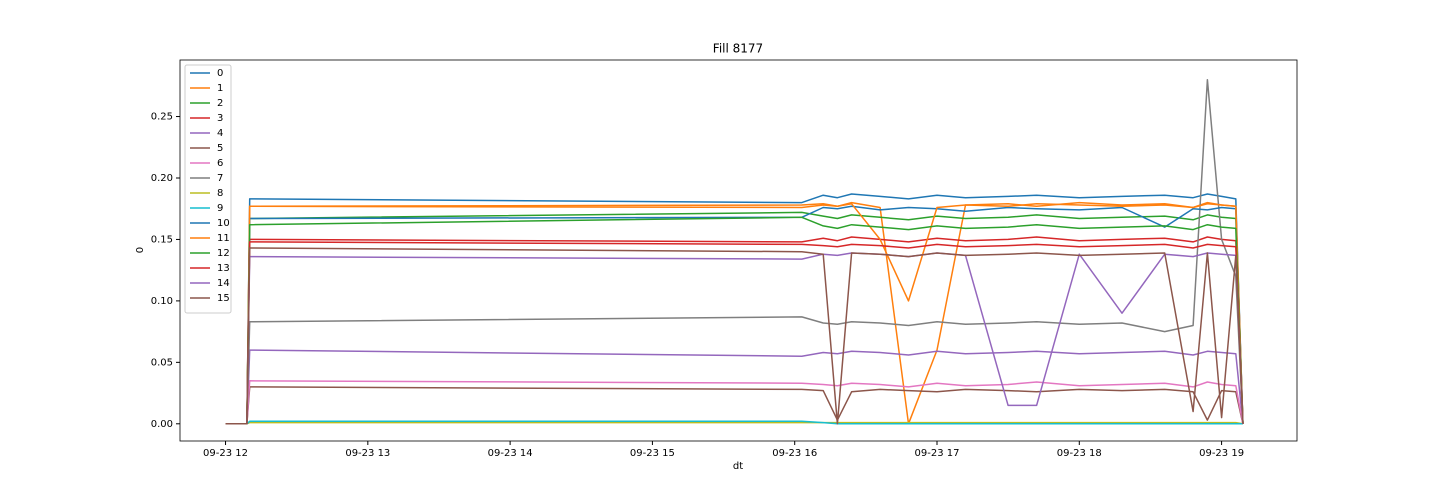  I want to click on legend-label: 3, so click(220, 118).